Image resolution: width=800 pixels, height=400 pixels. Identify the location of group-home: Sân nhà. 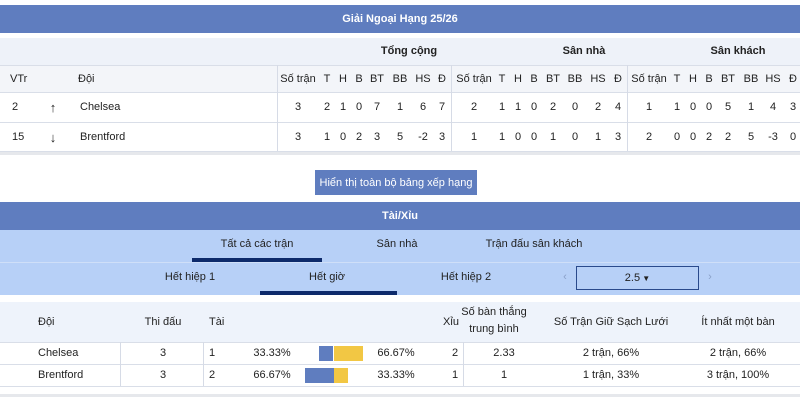
(584, 51).